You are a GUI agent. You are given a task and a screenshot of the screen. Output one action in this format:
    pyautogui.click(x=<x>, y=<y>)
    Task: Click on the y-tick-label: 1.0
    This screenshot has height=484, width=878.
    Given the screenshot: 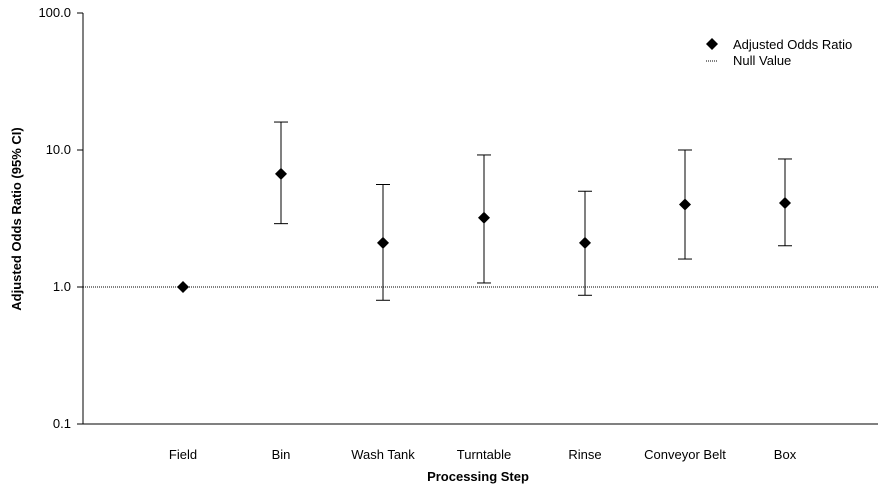 What is the action you would take?
    pyautogui.click(x=62, y=286)
    